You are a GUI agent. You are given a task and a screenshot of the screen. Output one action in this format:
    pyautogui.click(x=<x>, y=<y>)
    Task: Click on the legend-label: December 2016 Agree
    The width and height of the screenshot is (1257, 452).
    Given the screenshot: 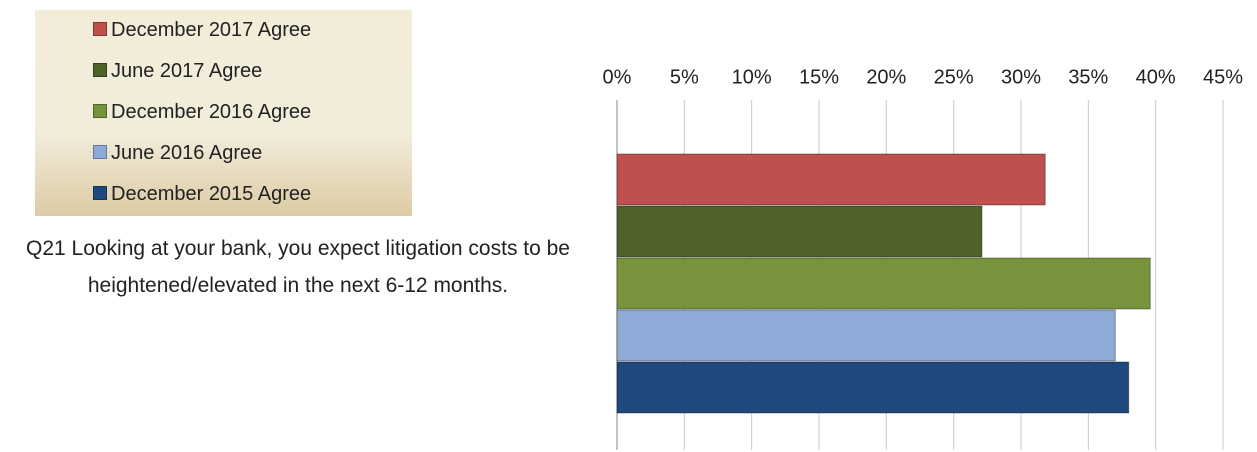 What is the action you would take?
    pyautogui.click(x=211, y=112)
    